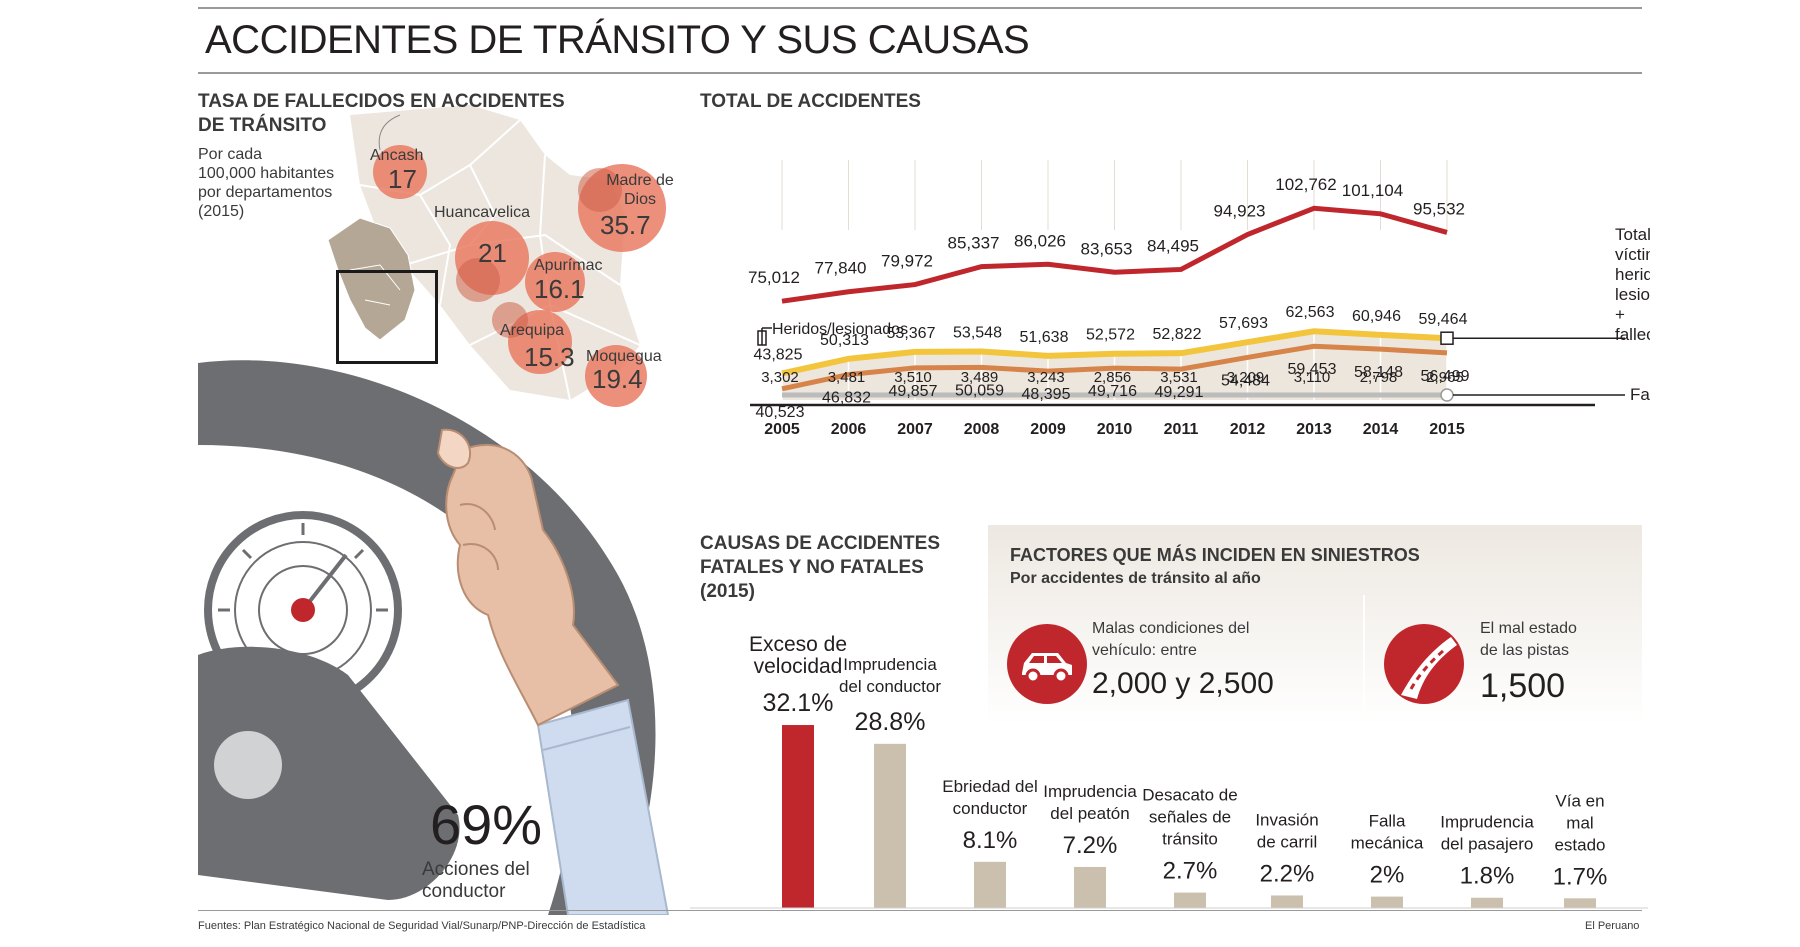 The height and width of the screenshot is (947, 1800). Describe the element at coordinates (482, 212) in the screenshot. I see `region-label-huancavelica: Huancavelica` at that location.